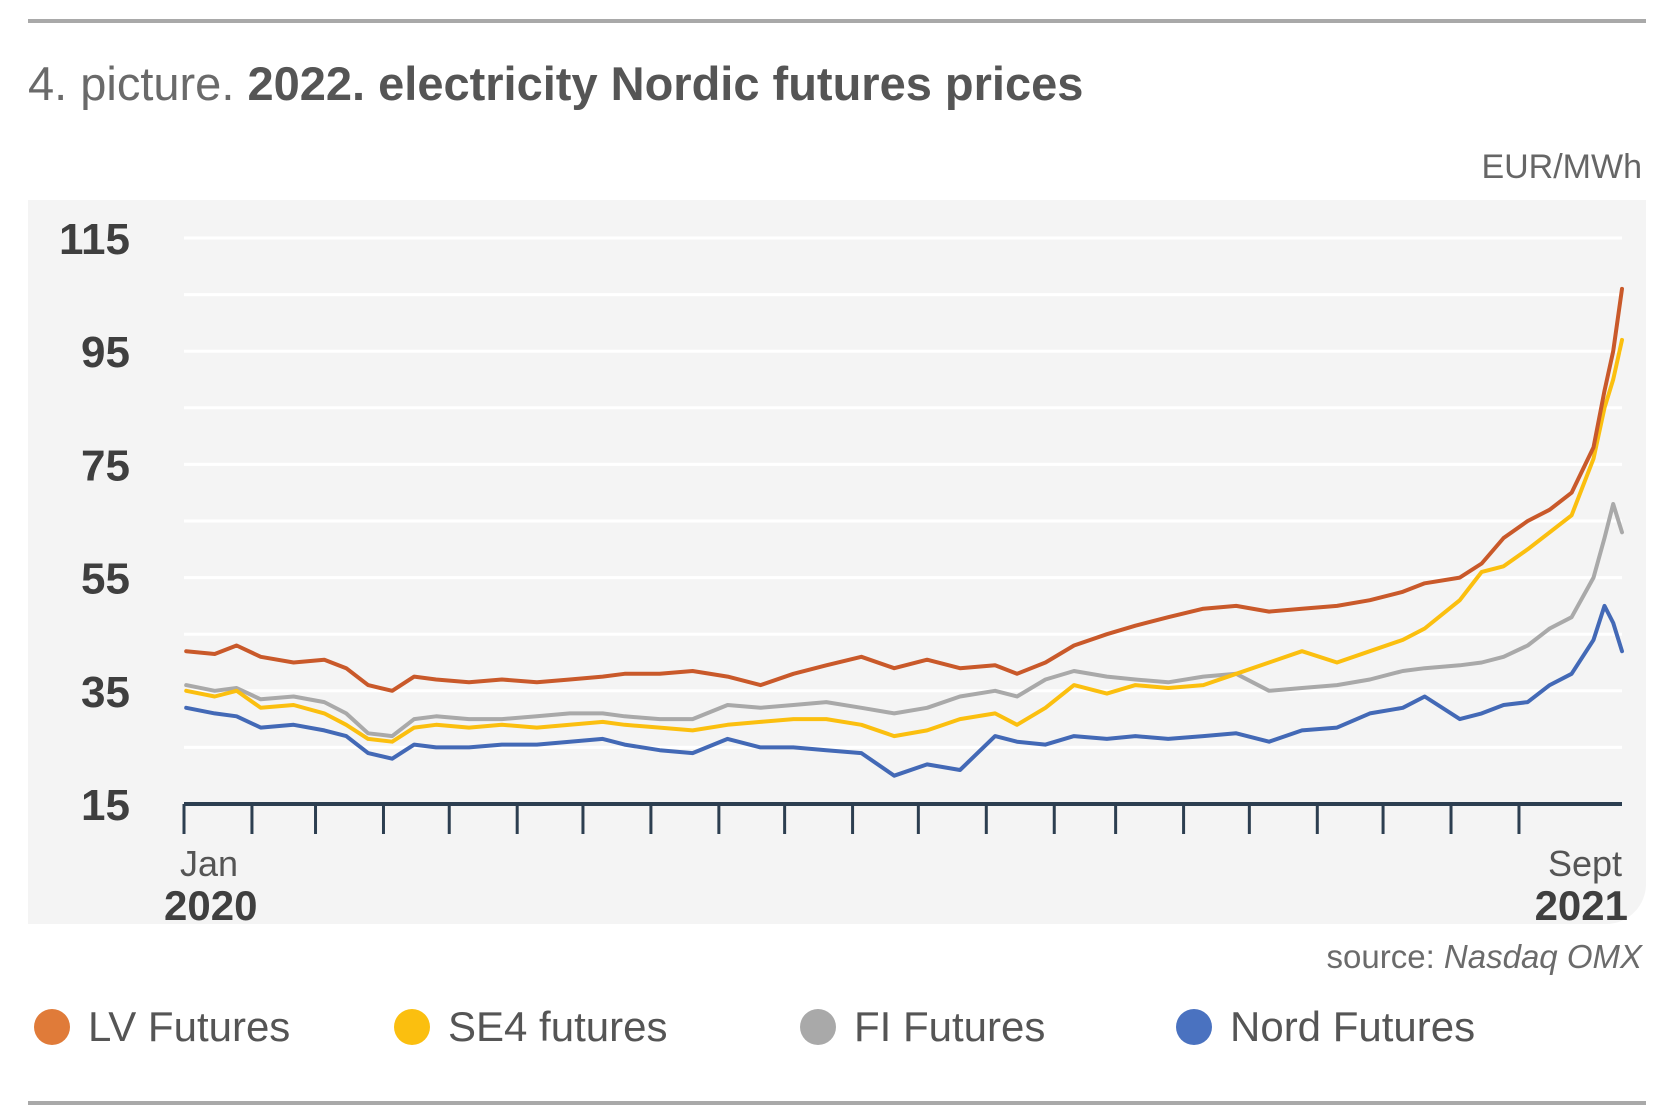  I want to click on x-label-start-year: 2020, so click(210, 905).